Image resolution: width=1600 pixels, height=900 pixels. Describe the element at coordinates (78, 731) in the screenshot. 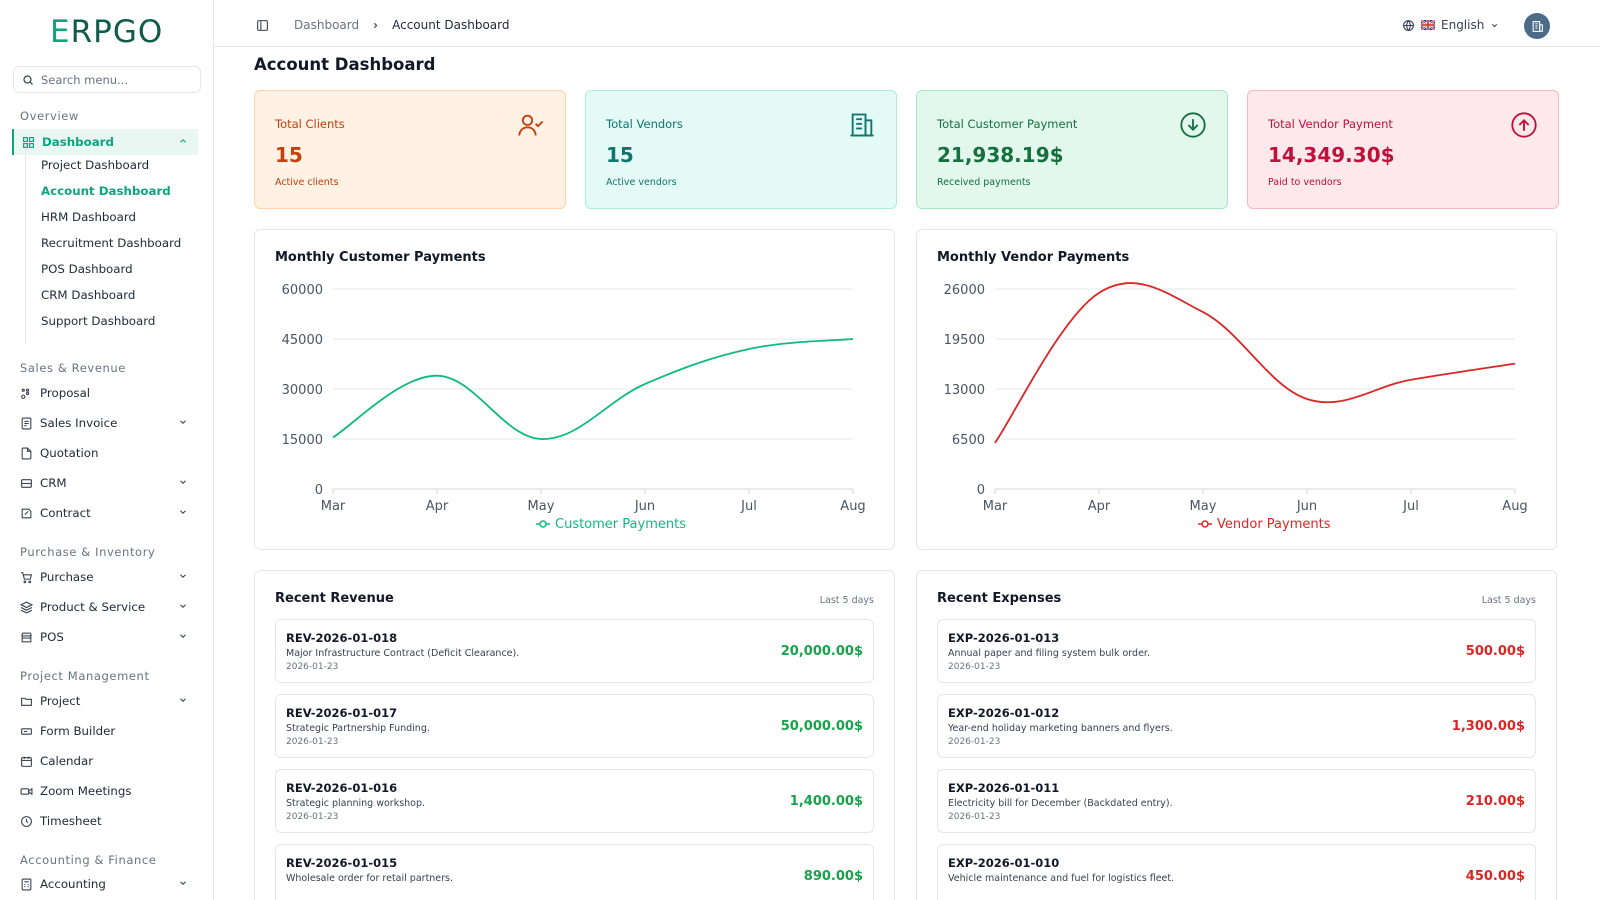

I see `sidebar-item-label: Form Builder` at that location.